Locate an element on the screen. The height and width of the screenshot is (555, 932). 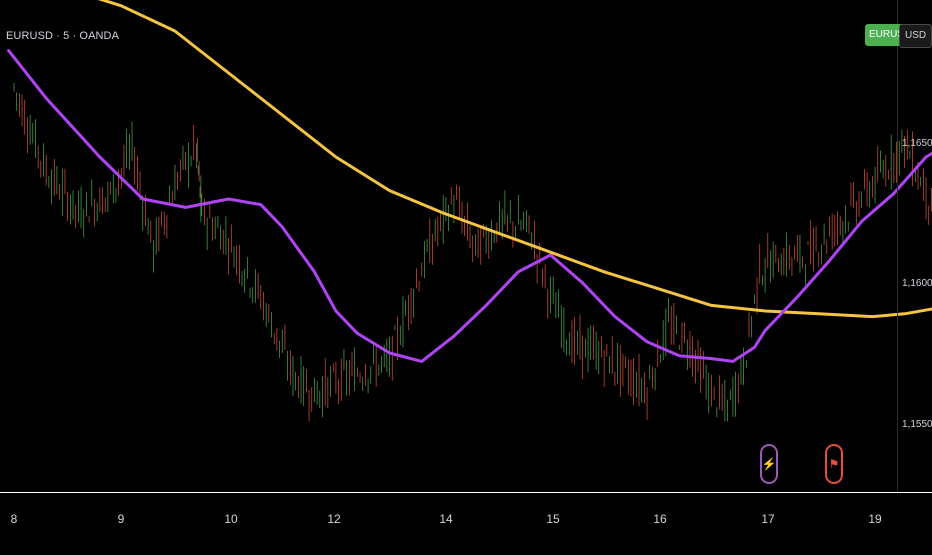
time-label: 17 is located at coordinates (768, 519).